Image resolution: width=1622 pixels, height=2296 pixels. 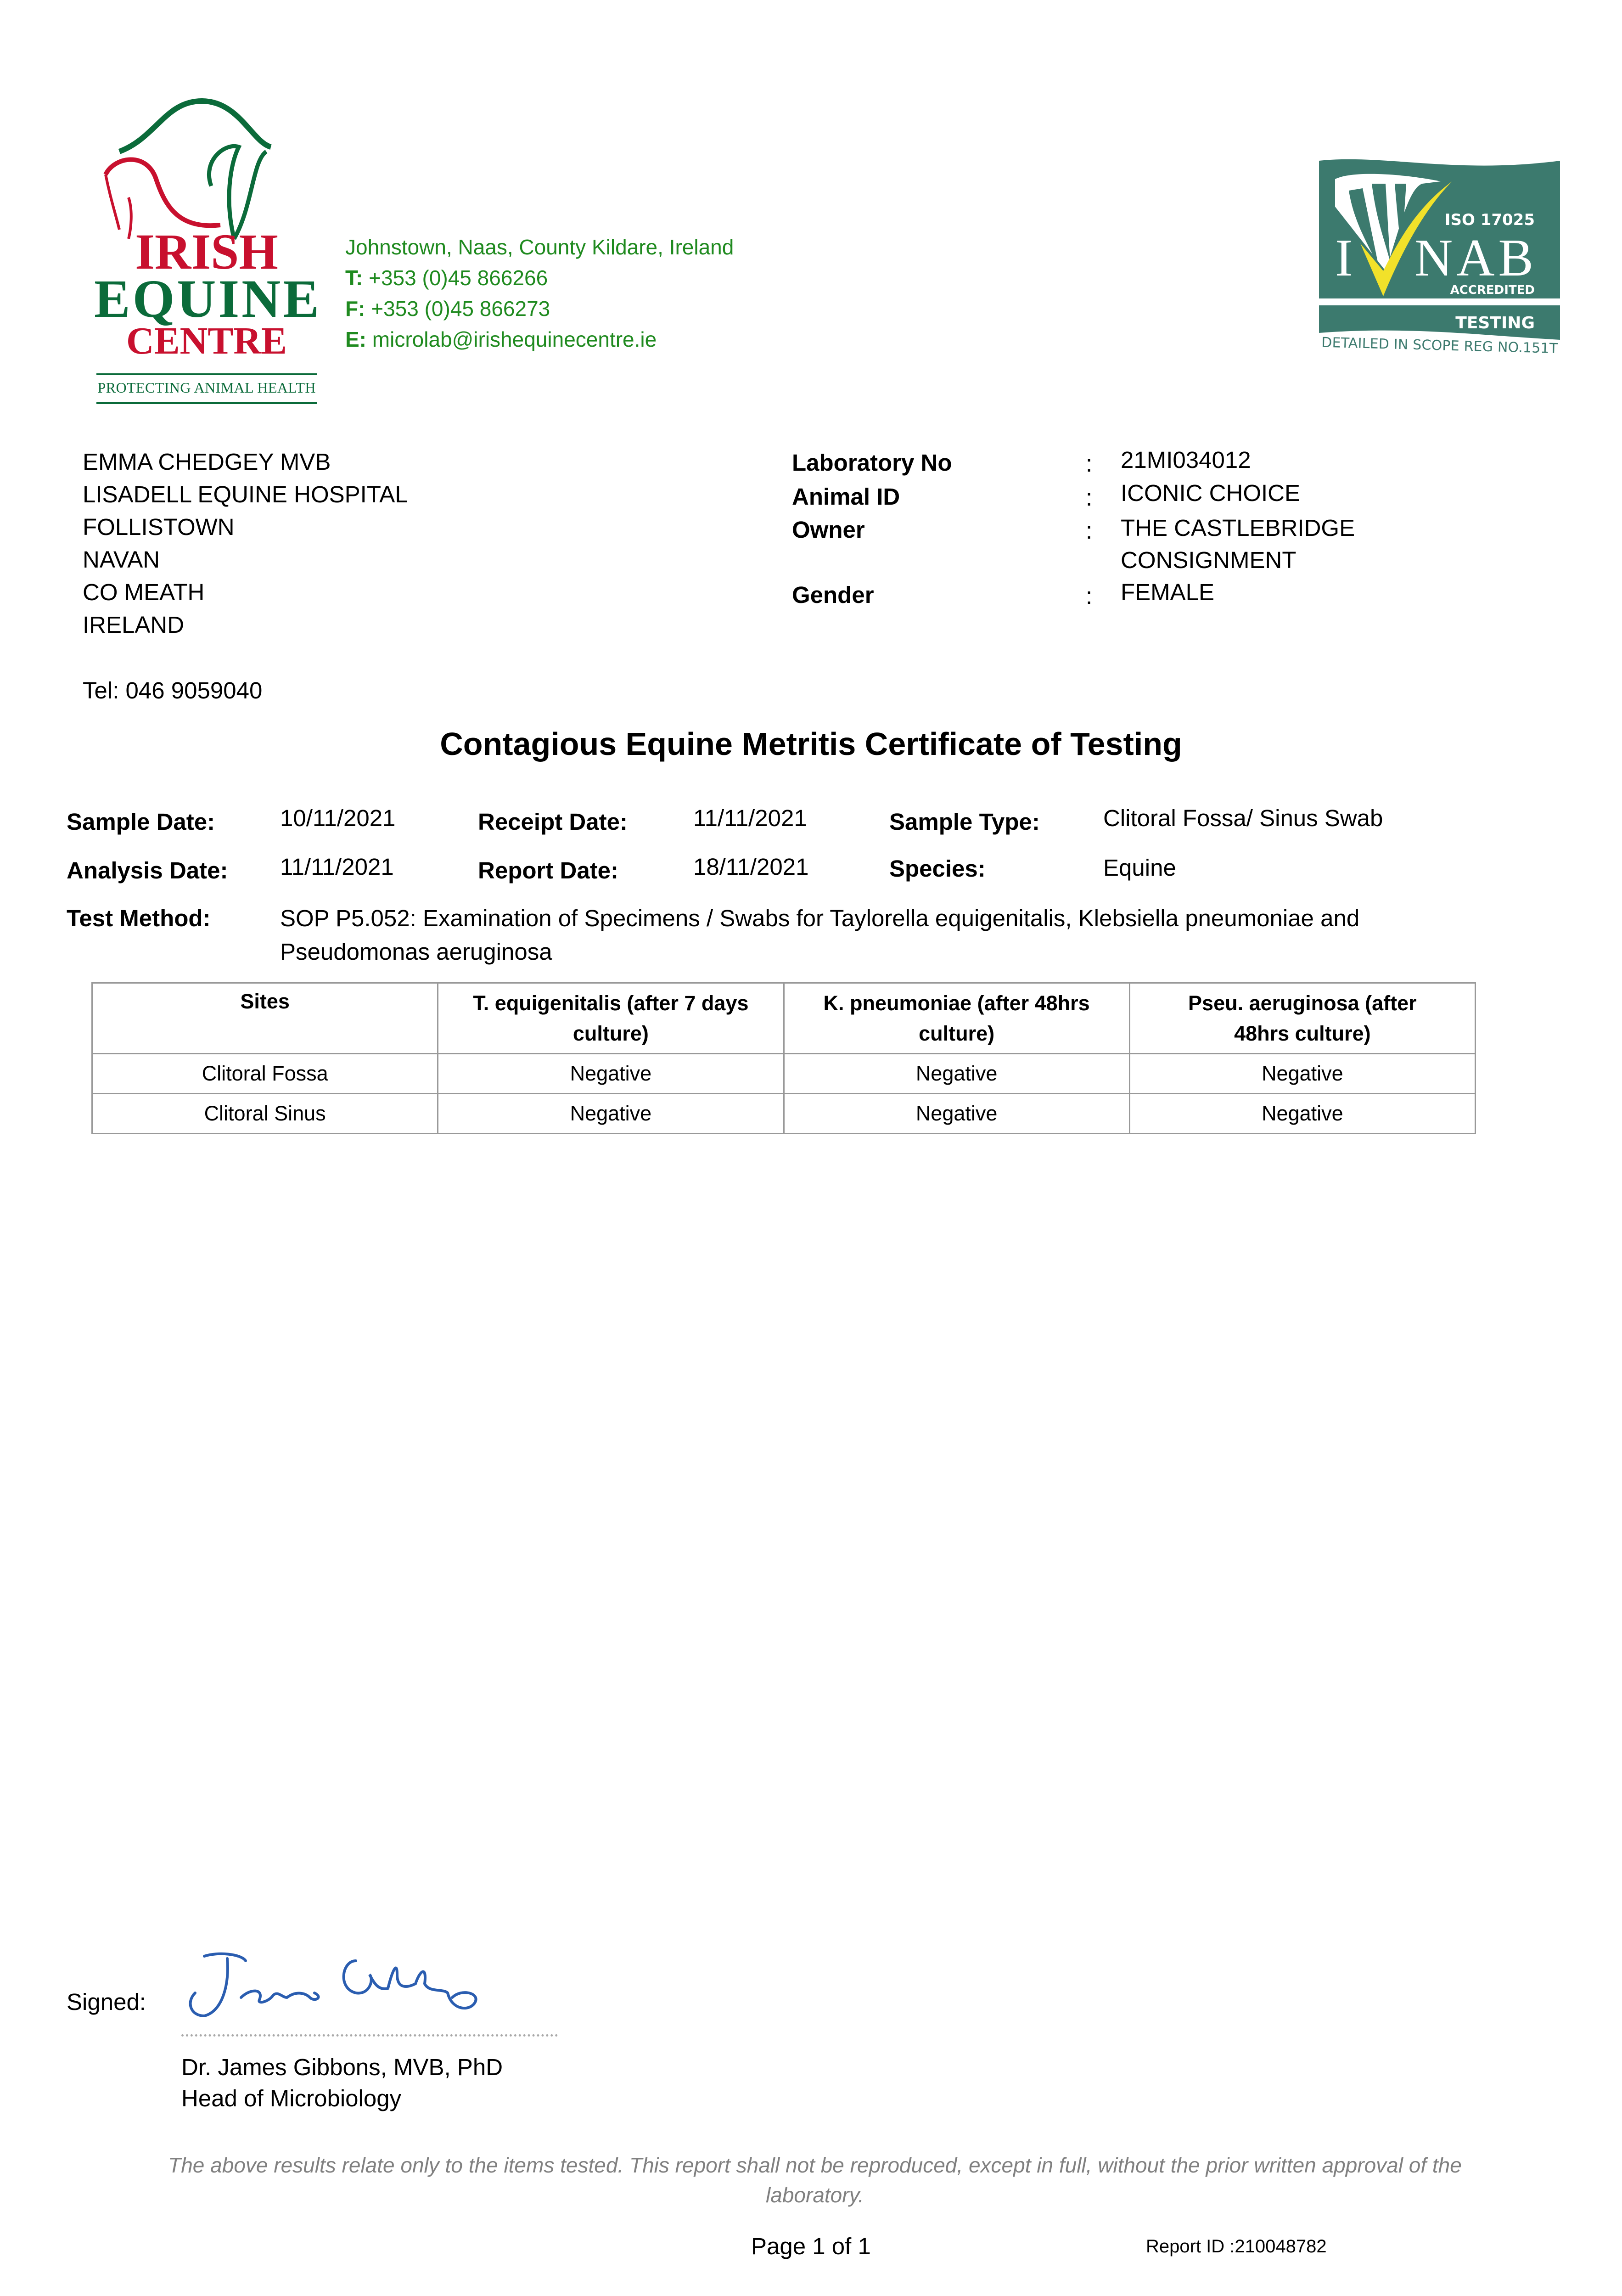 I want to click on recipient-tel: Tel: 046 9059040, so click(x=173, y=690).